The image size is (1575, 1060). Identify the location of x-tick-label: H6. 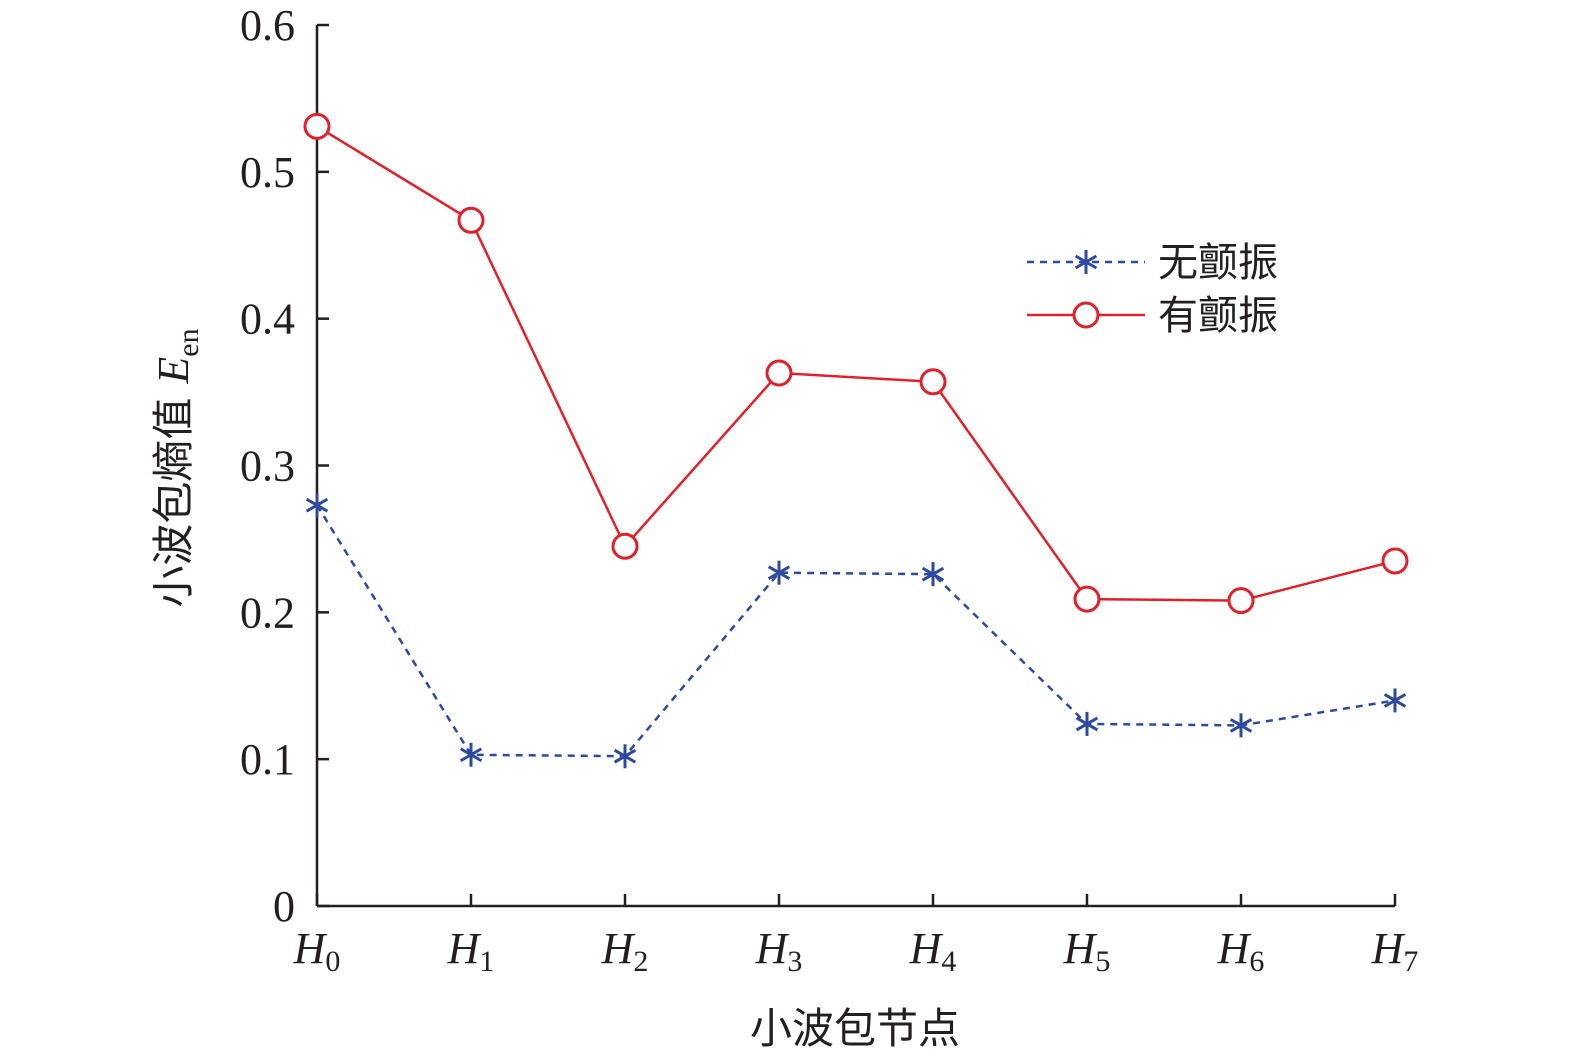
(1241, 951).